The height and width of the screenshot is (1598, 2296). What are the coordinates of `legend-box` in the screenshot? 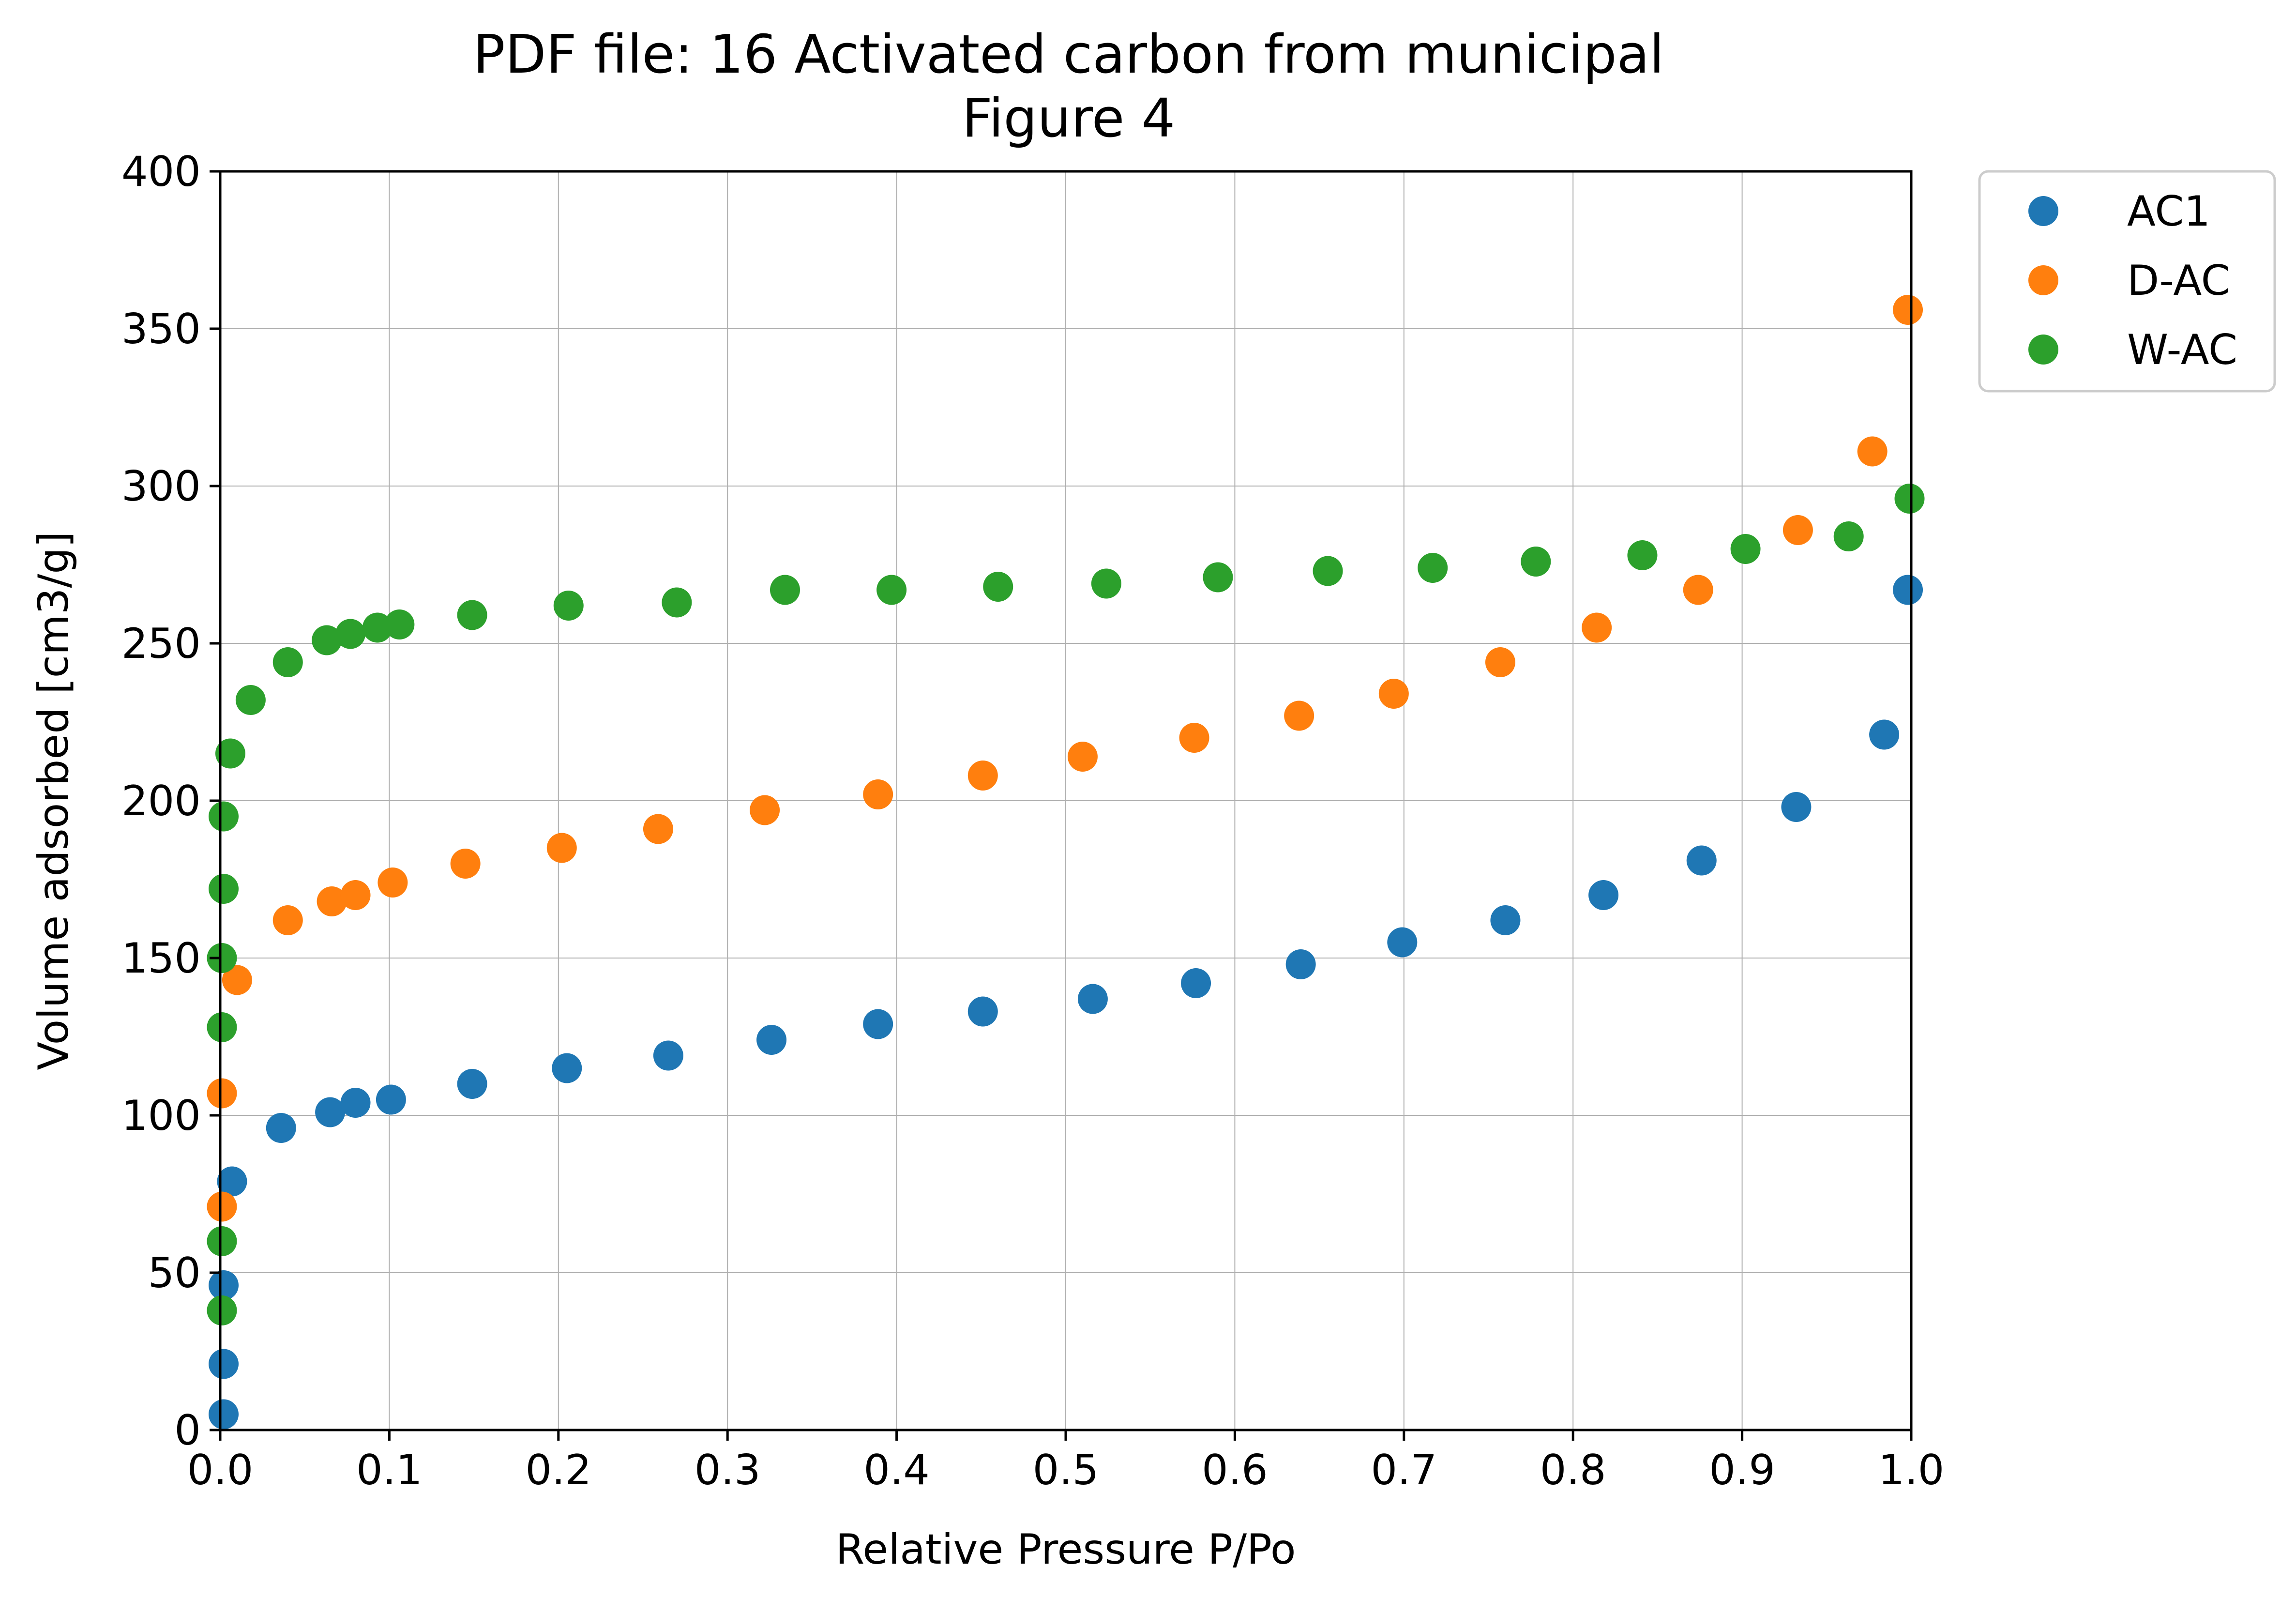 It's located at (2127, 282).